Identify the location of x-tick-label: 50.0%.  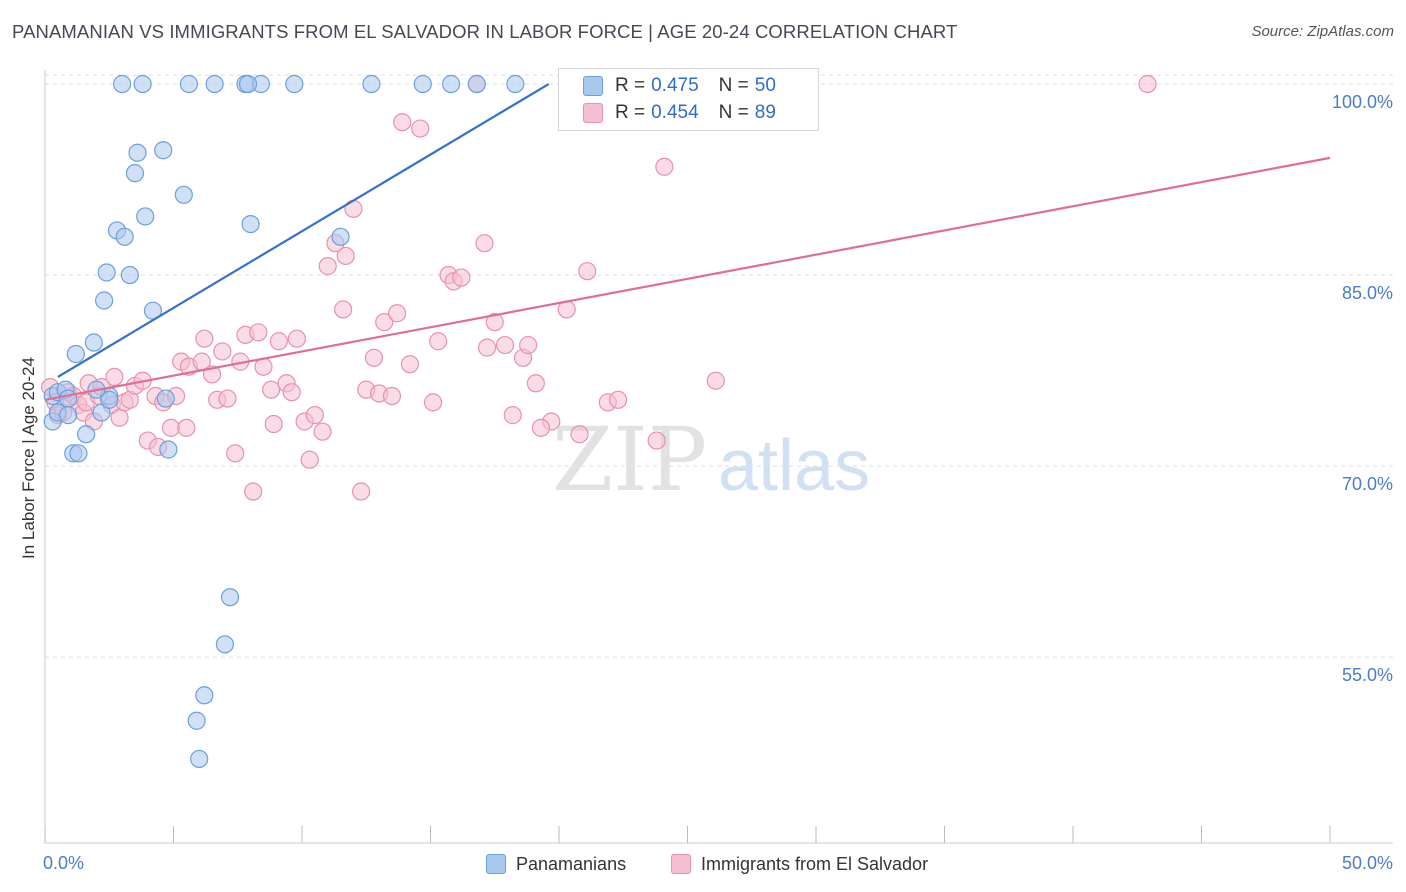
(1367, 863).